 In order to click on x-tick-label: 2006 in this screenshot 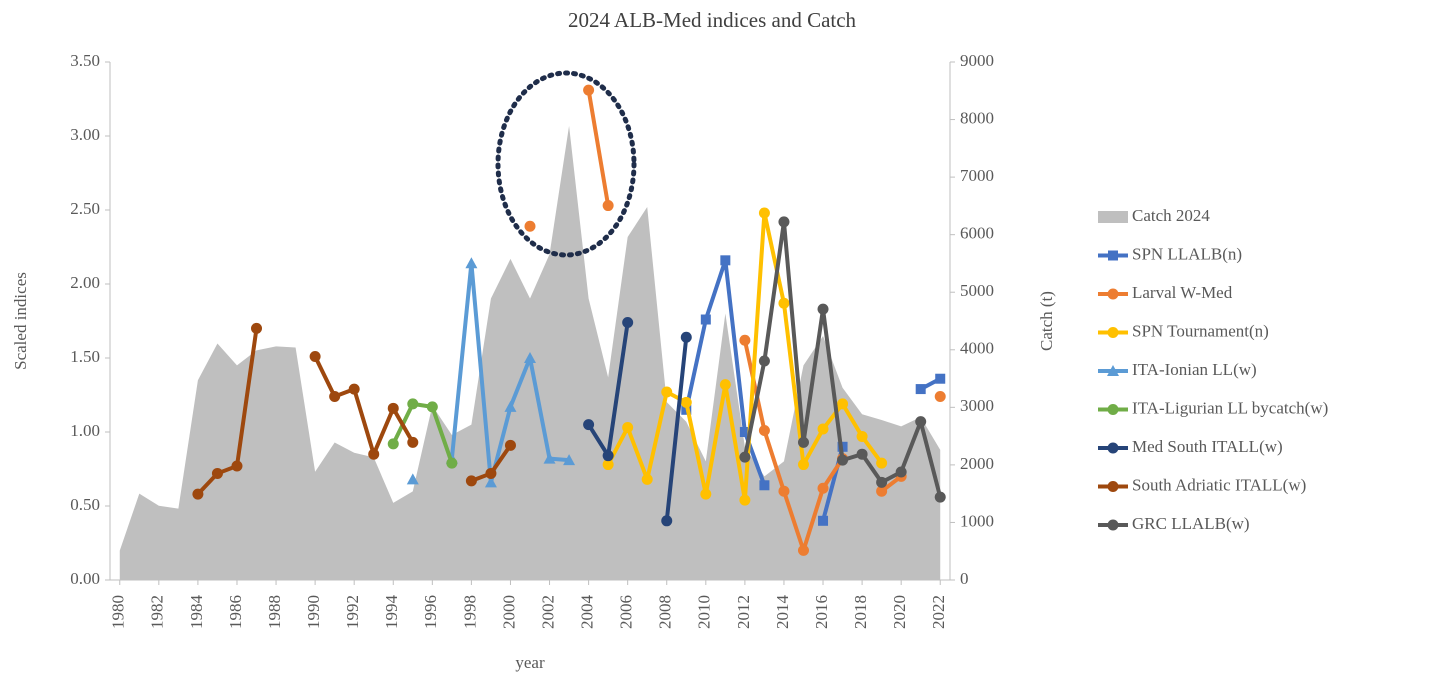, I will do `click(626, 612)`.